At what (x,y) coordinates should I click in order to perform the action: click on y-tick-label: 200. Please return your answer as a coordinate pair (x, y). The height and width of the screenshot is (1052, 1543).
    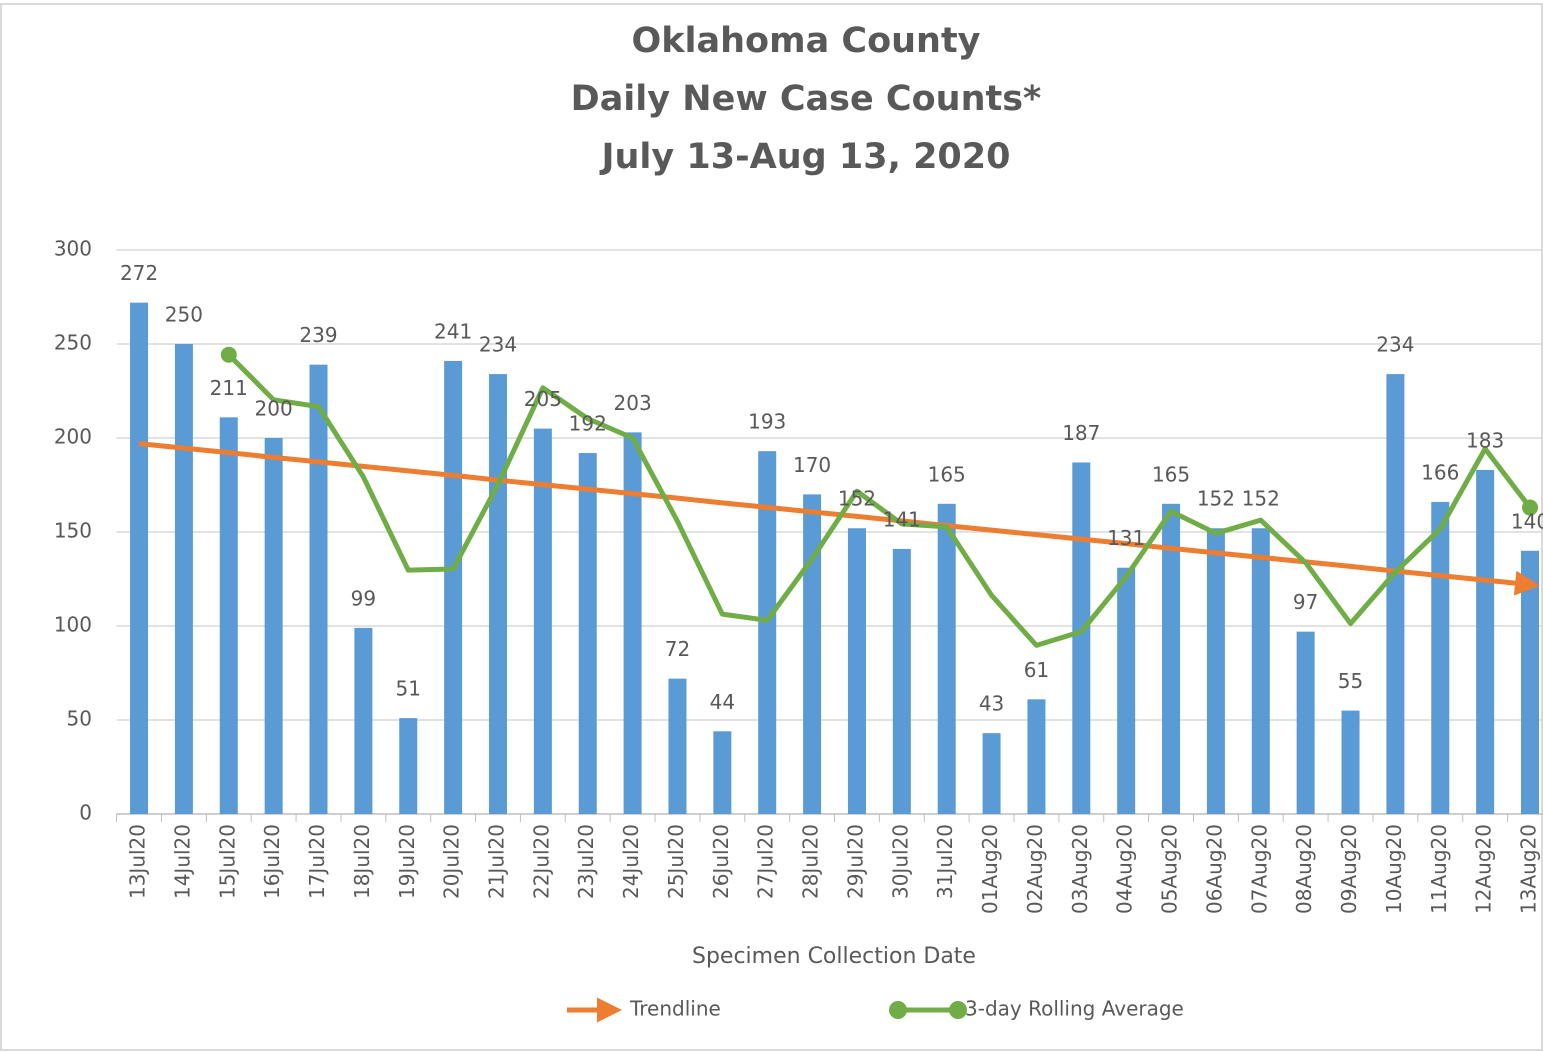
    Looking at the image, I should click on (73, 437).